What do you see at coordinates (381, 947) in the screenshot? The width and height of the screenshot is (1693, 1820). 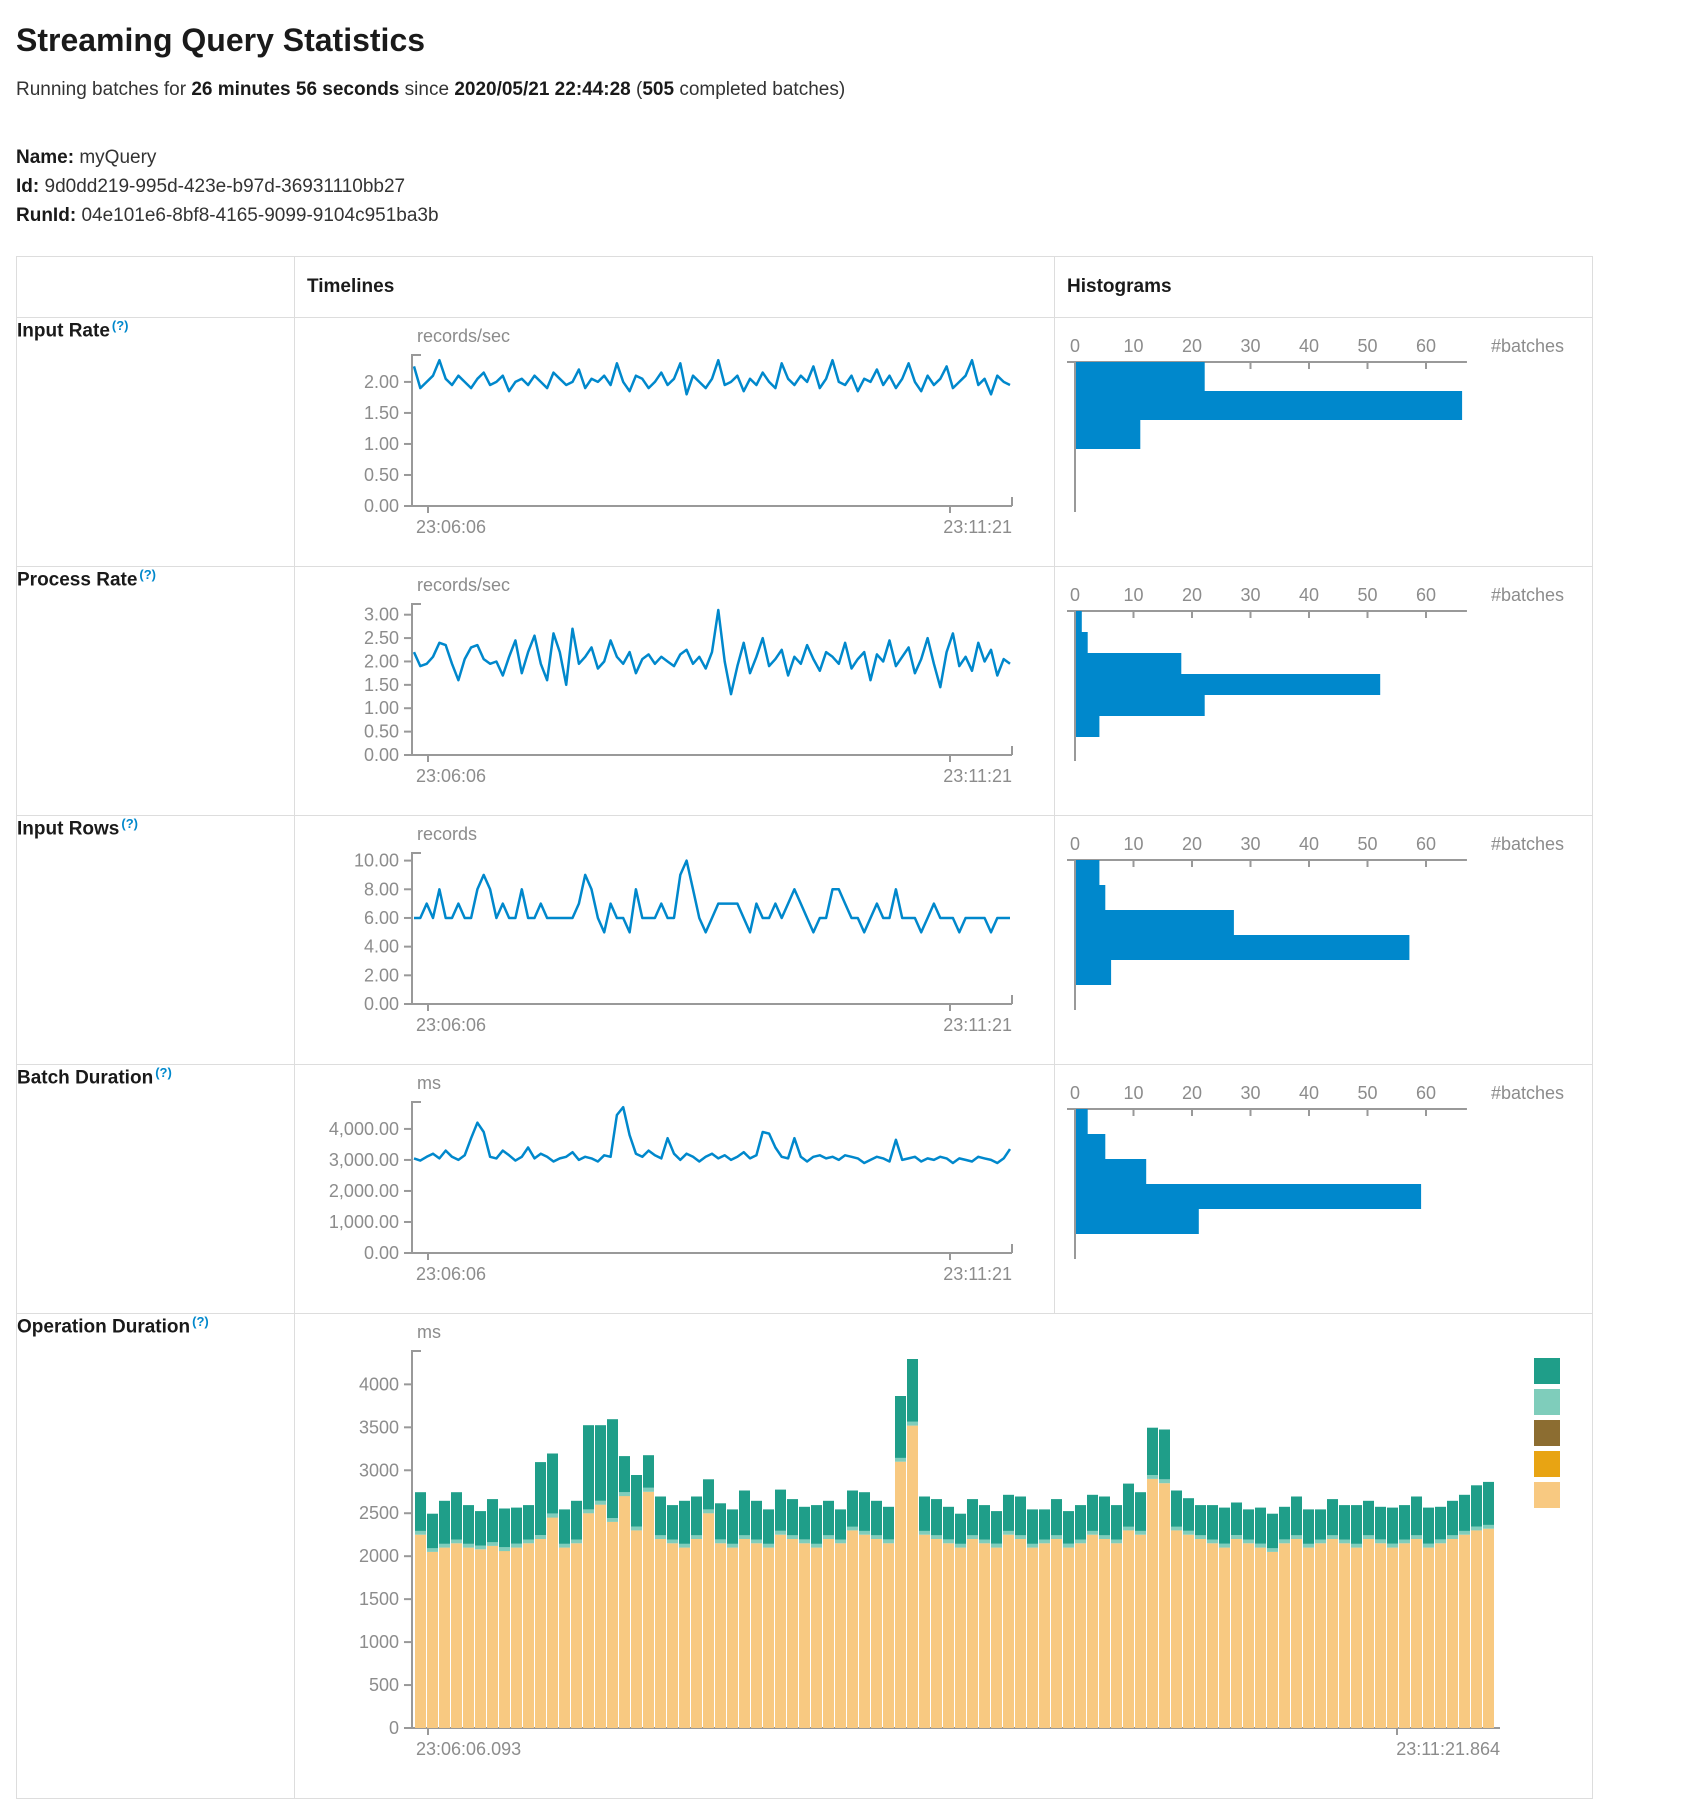 I see `svg-text: 4.00` at bounding box center [381, 947].